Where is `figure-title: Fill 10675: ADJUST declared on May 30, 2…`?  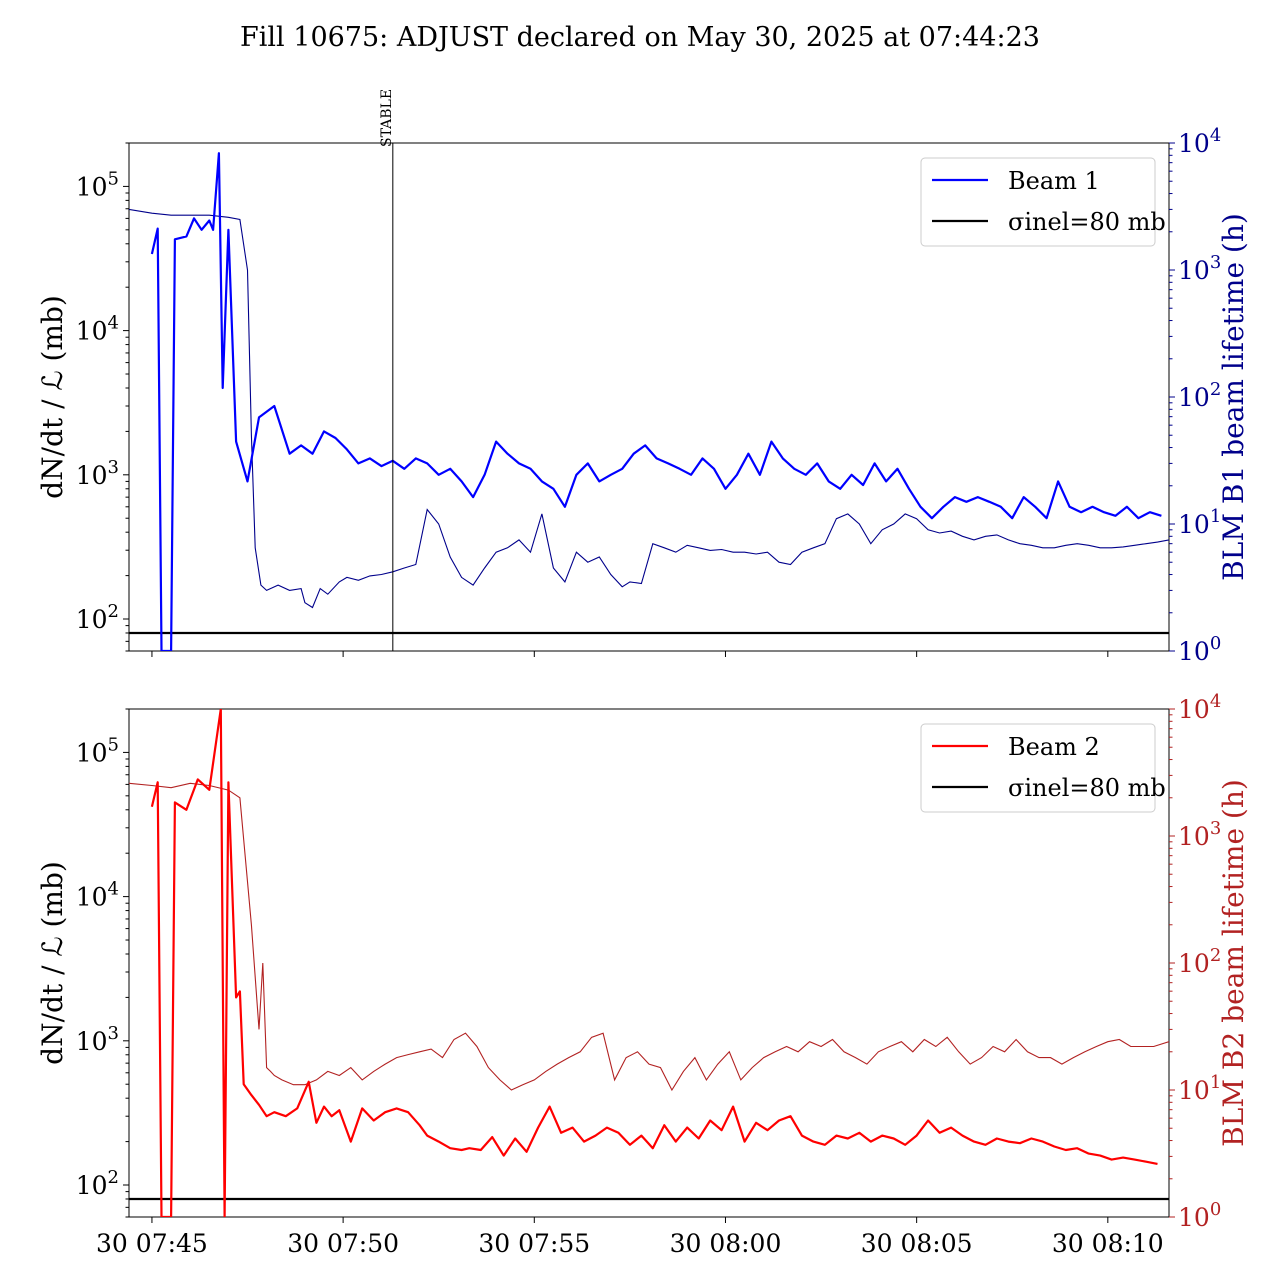 figure-title: Fill 10675: ADJUST declared on May 30, 2… is located at coordinates (640, 37).